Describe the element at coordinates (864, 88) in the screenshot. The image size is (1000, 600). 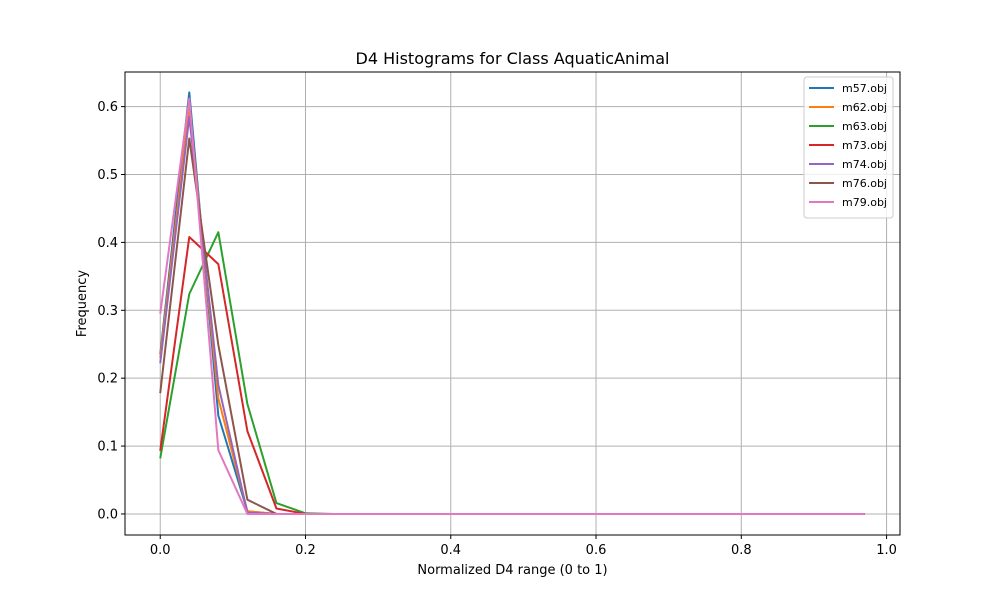
I see `legend-label: m57.obj` at that location.